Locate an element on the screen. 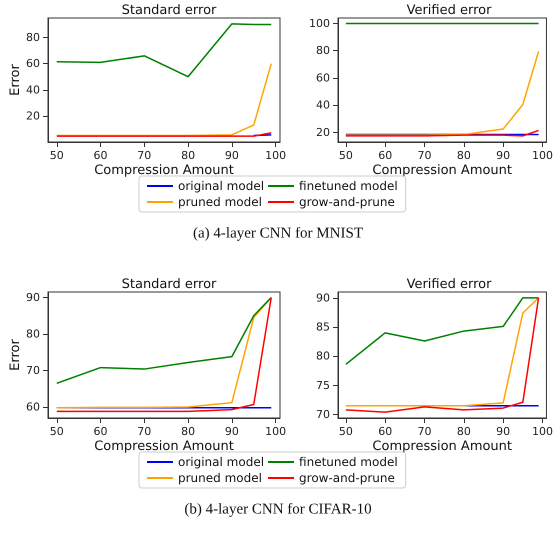 The image size is (556, 542). y-tick-label: 75 is located at coordinates (323, 385).